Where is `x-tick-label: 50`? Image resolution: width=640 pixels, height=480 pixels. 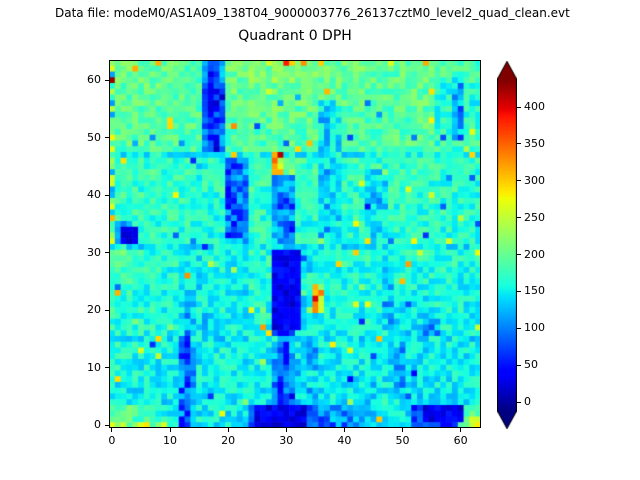 x-tick-label: 50 is located at coordinates (402, 440).